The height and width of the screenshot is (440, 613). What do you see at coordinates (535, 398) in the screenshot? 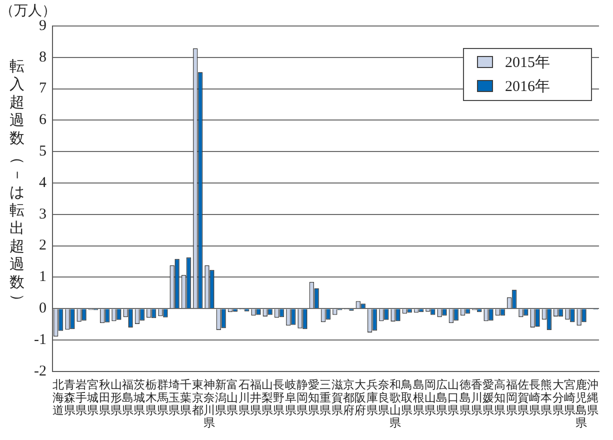
I see `x-tick-label: 長崎県` at bounding box center [535, 398].